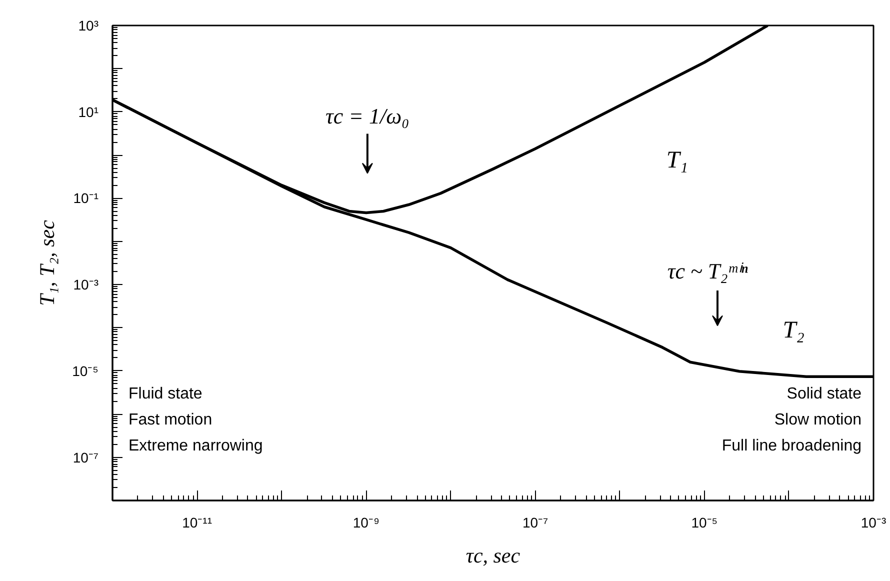  Describe the element at coordinates (85, 457) in the screenshot. I see `y-tick-label: 10⁻⁷` at that location.